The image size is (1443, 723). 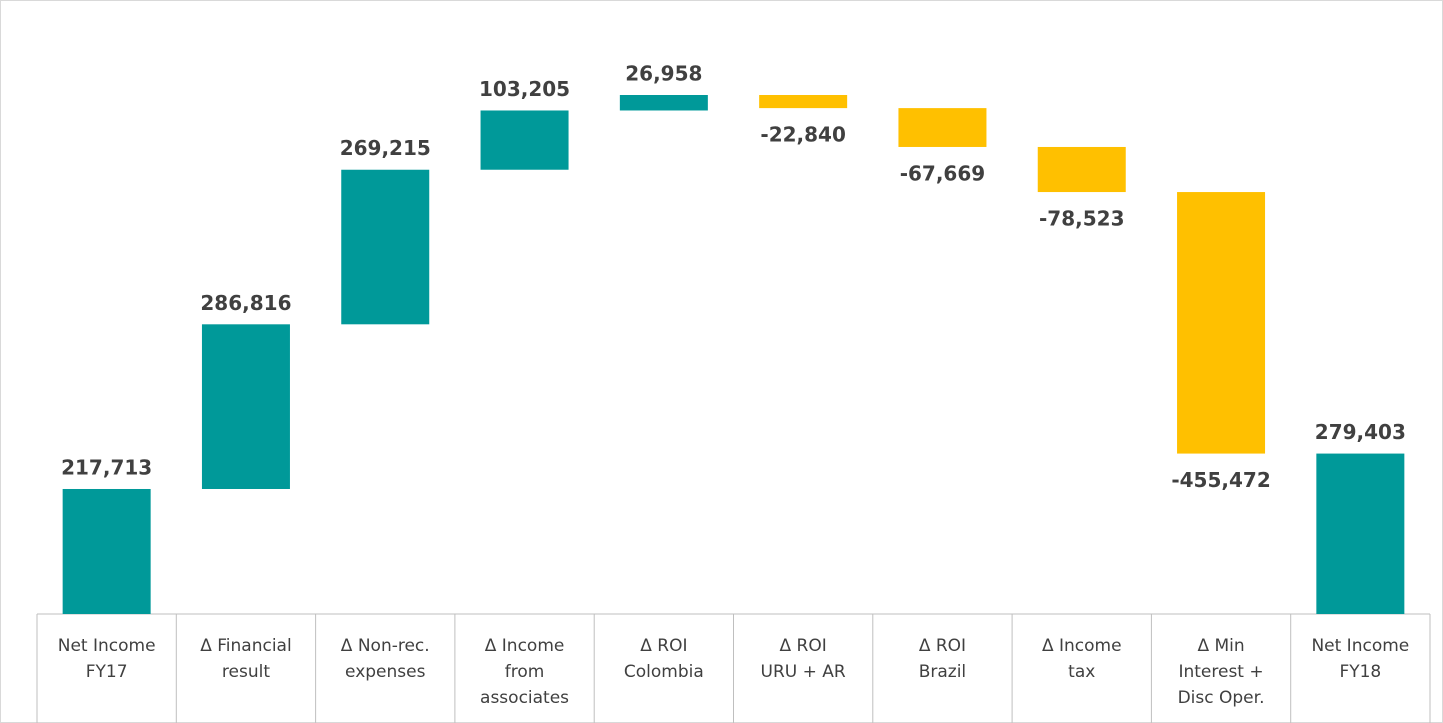 What do you see at coordinates (1081, 219) in the screenshot?
I see `value-label: -78,523` at bounding box center [1081, 219].